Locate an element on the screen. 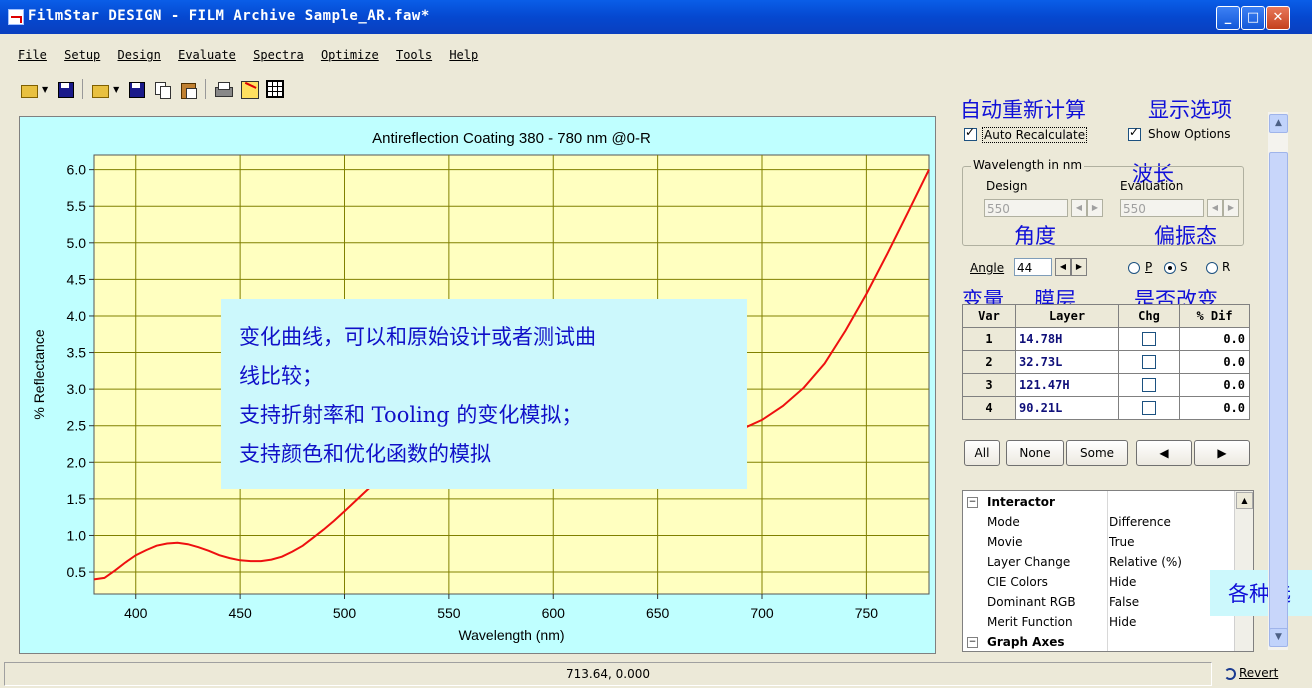 The image size is (1312, 688). layer-cell: 90.21L is located at coordinates (1067, 408).